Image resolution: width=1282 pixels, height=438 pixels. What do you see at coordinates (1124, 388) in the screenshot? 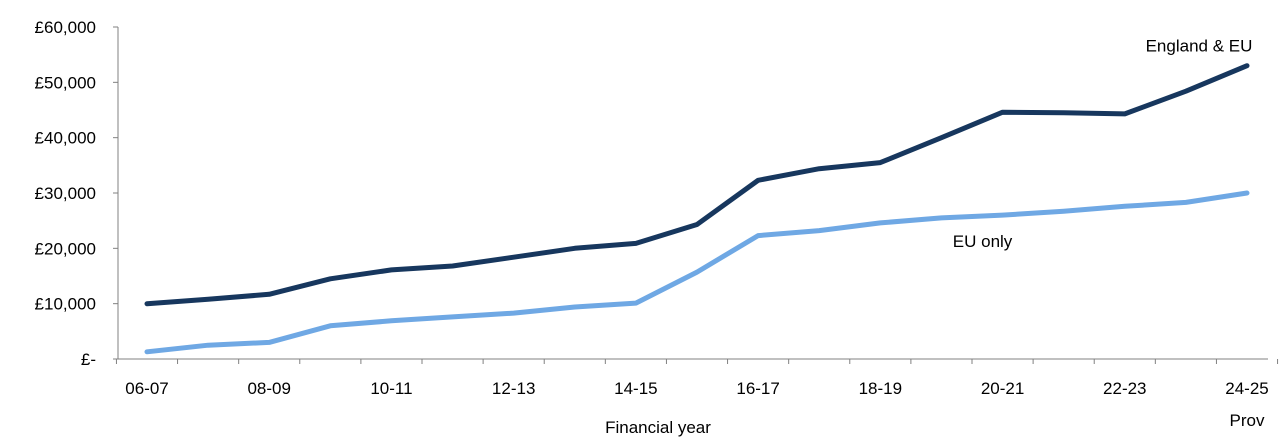
I see `x-tick-label: 22-23` at bounding box center [1124, 388].